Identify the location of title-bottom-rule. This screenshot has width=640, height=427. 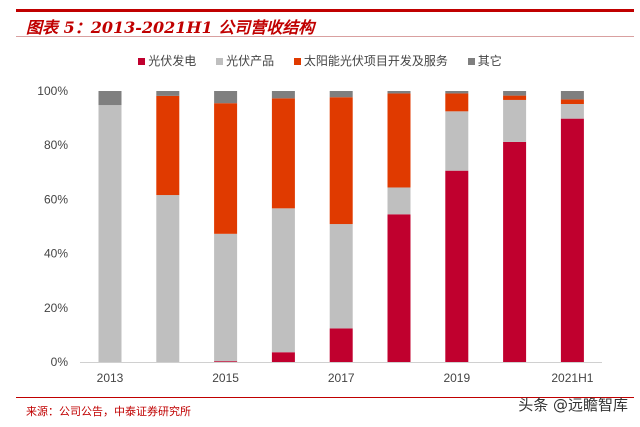
(325, 36).